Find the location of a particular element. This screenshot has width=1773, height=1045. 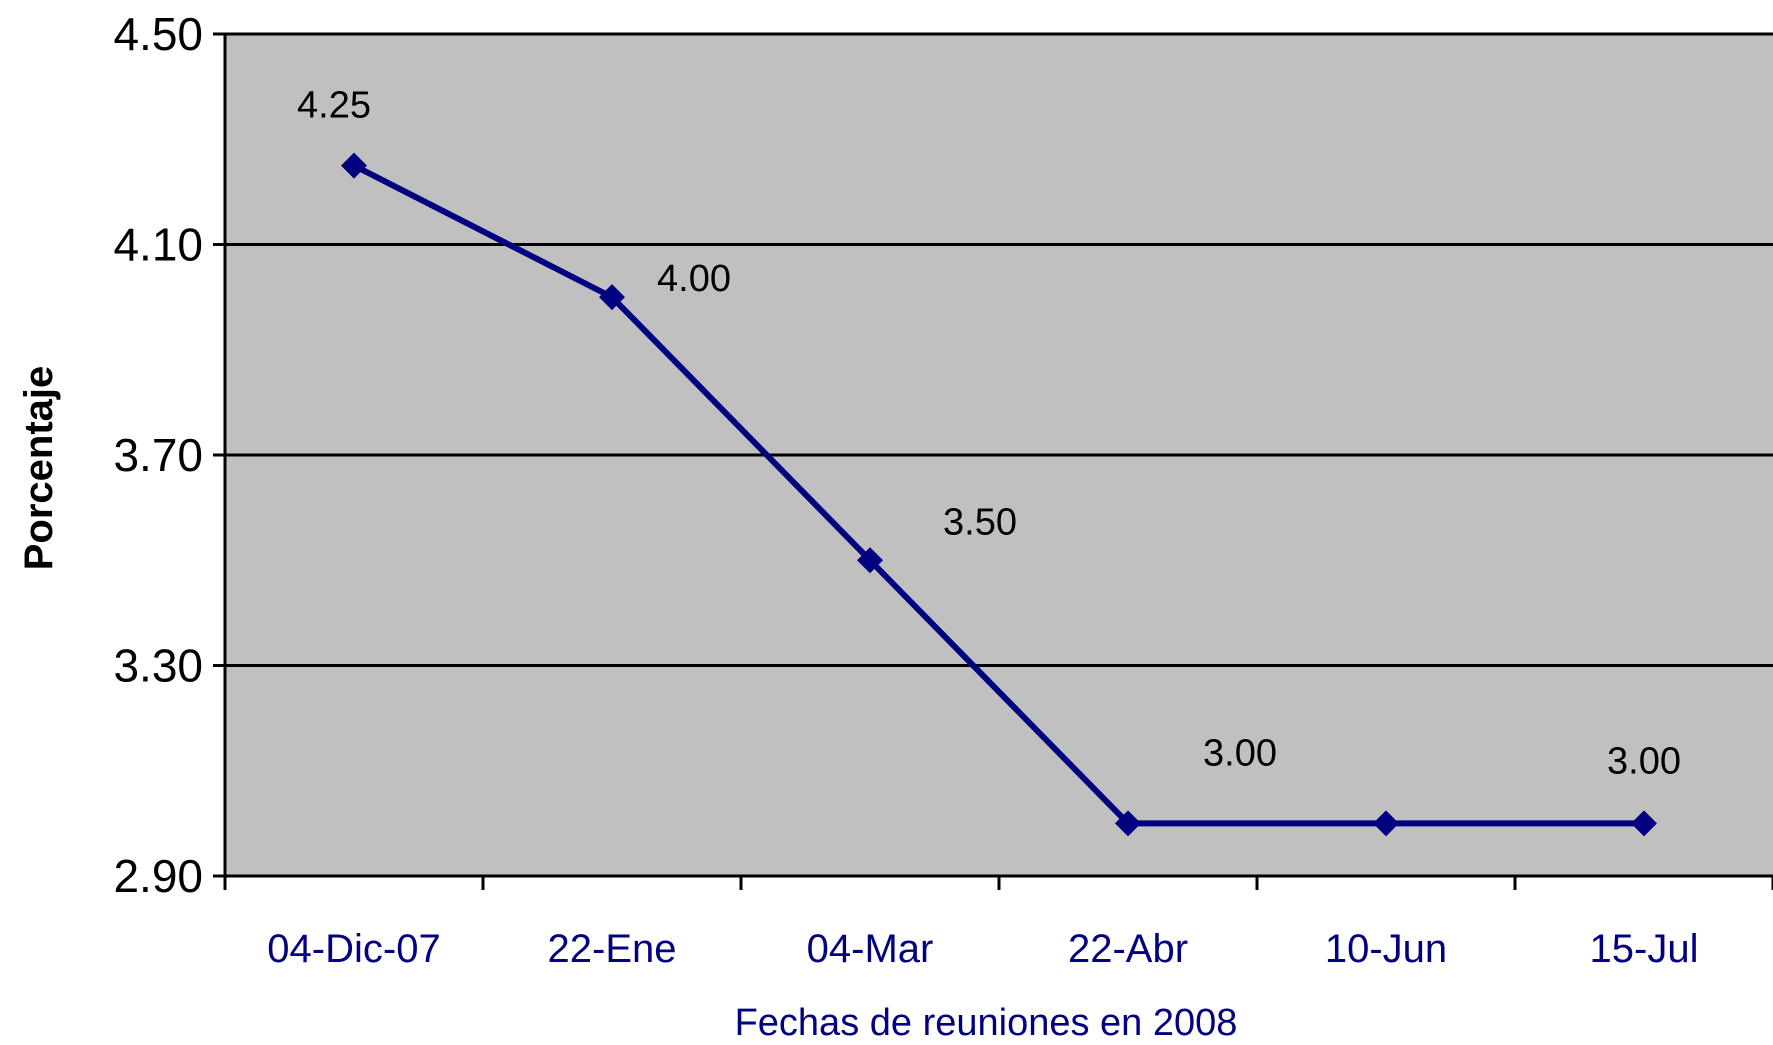

x-tick-label: 22-Ene is located at coordinates (612, 949).